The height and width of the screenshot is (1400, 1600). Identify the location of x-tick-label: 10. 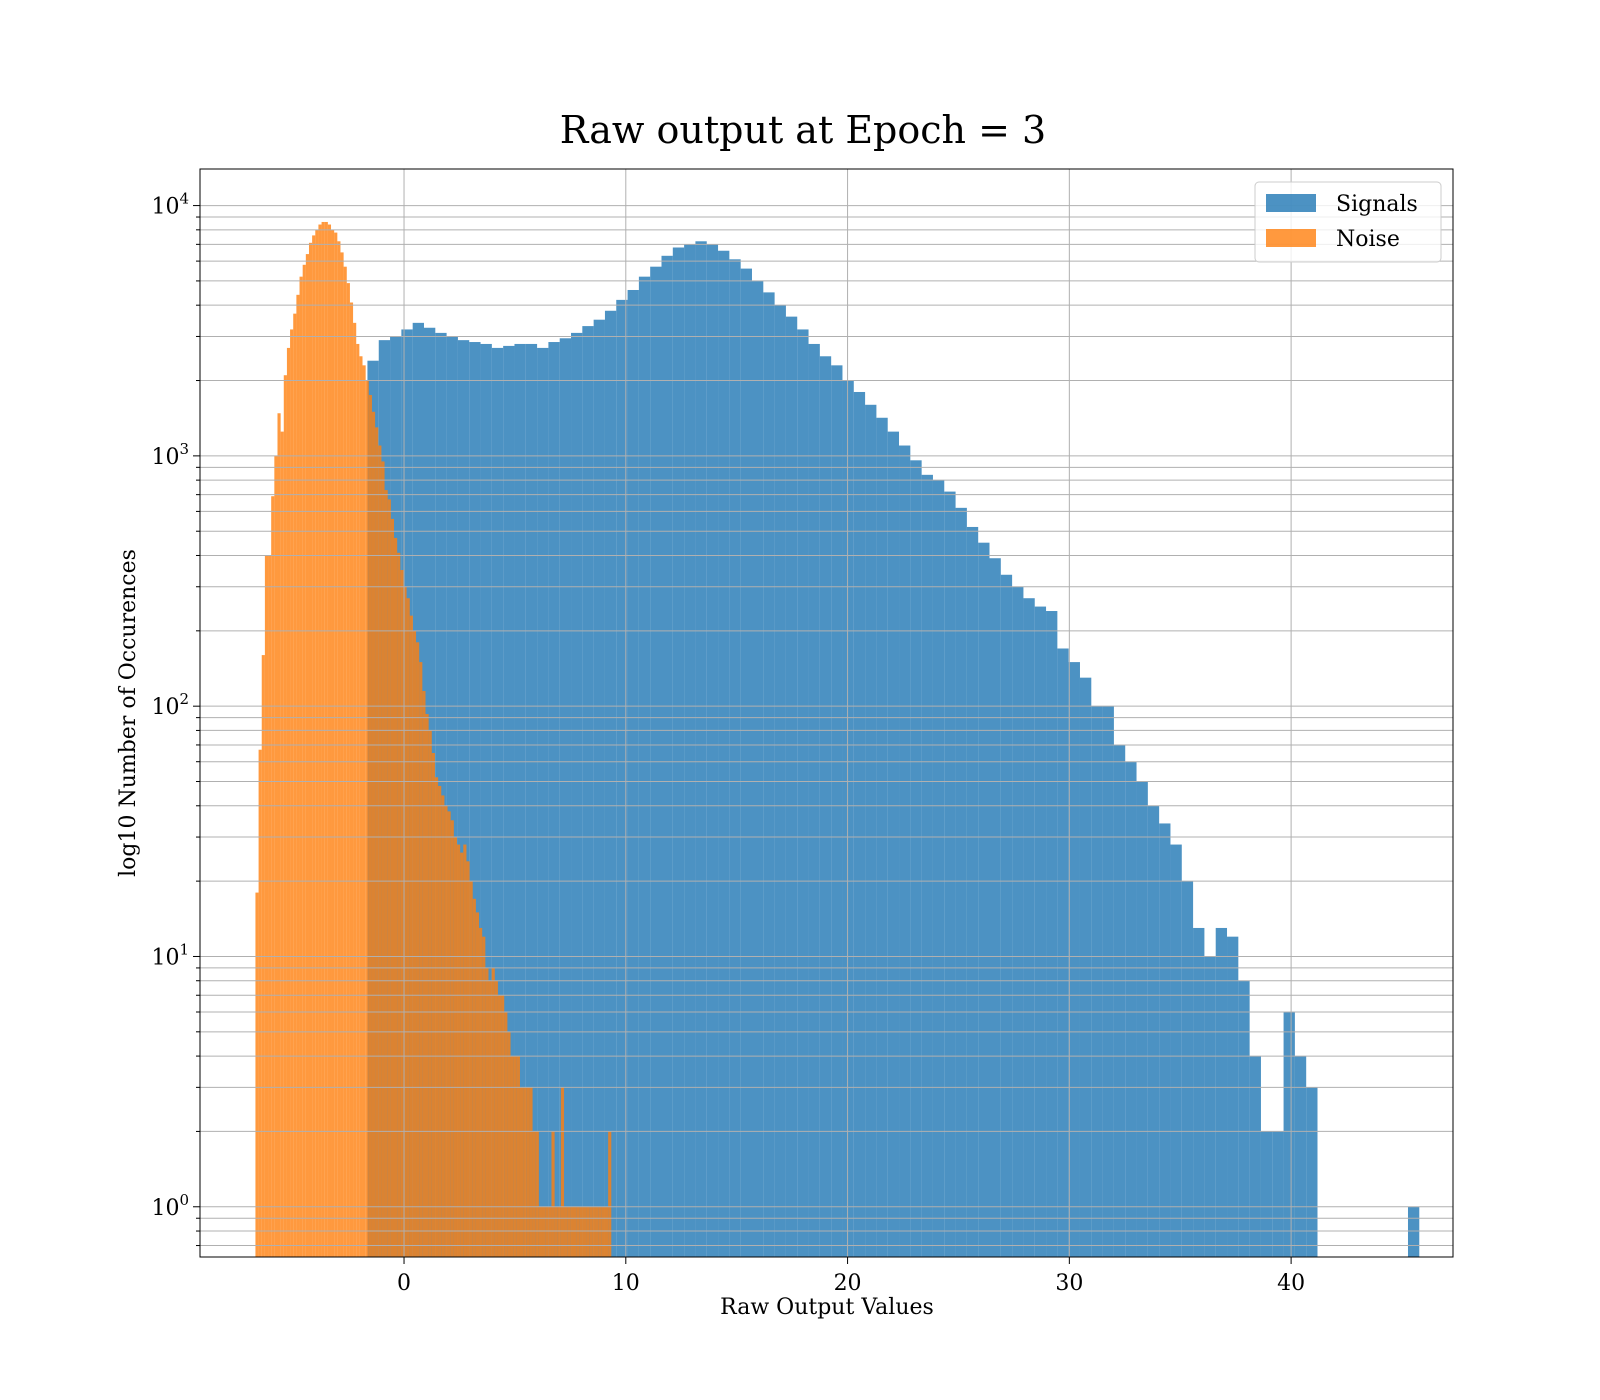
(626, 1283).